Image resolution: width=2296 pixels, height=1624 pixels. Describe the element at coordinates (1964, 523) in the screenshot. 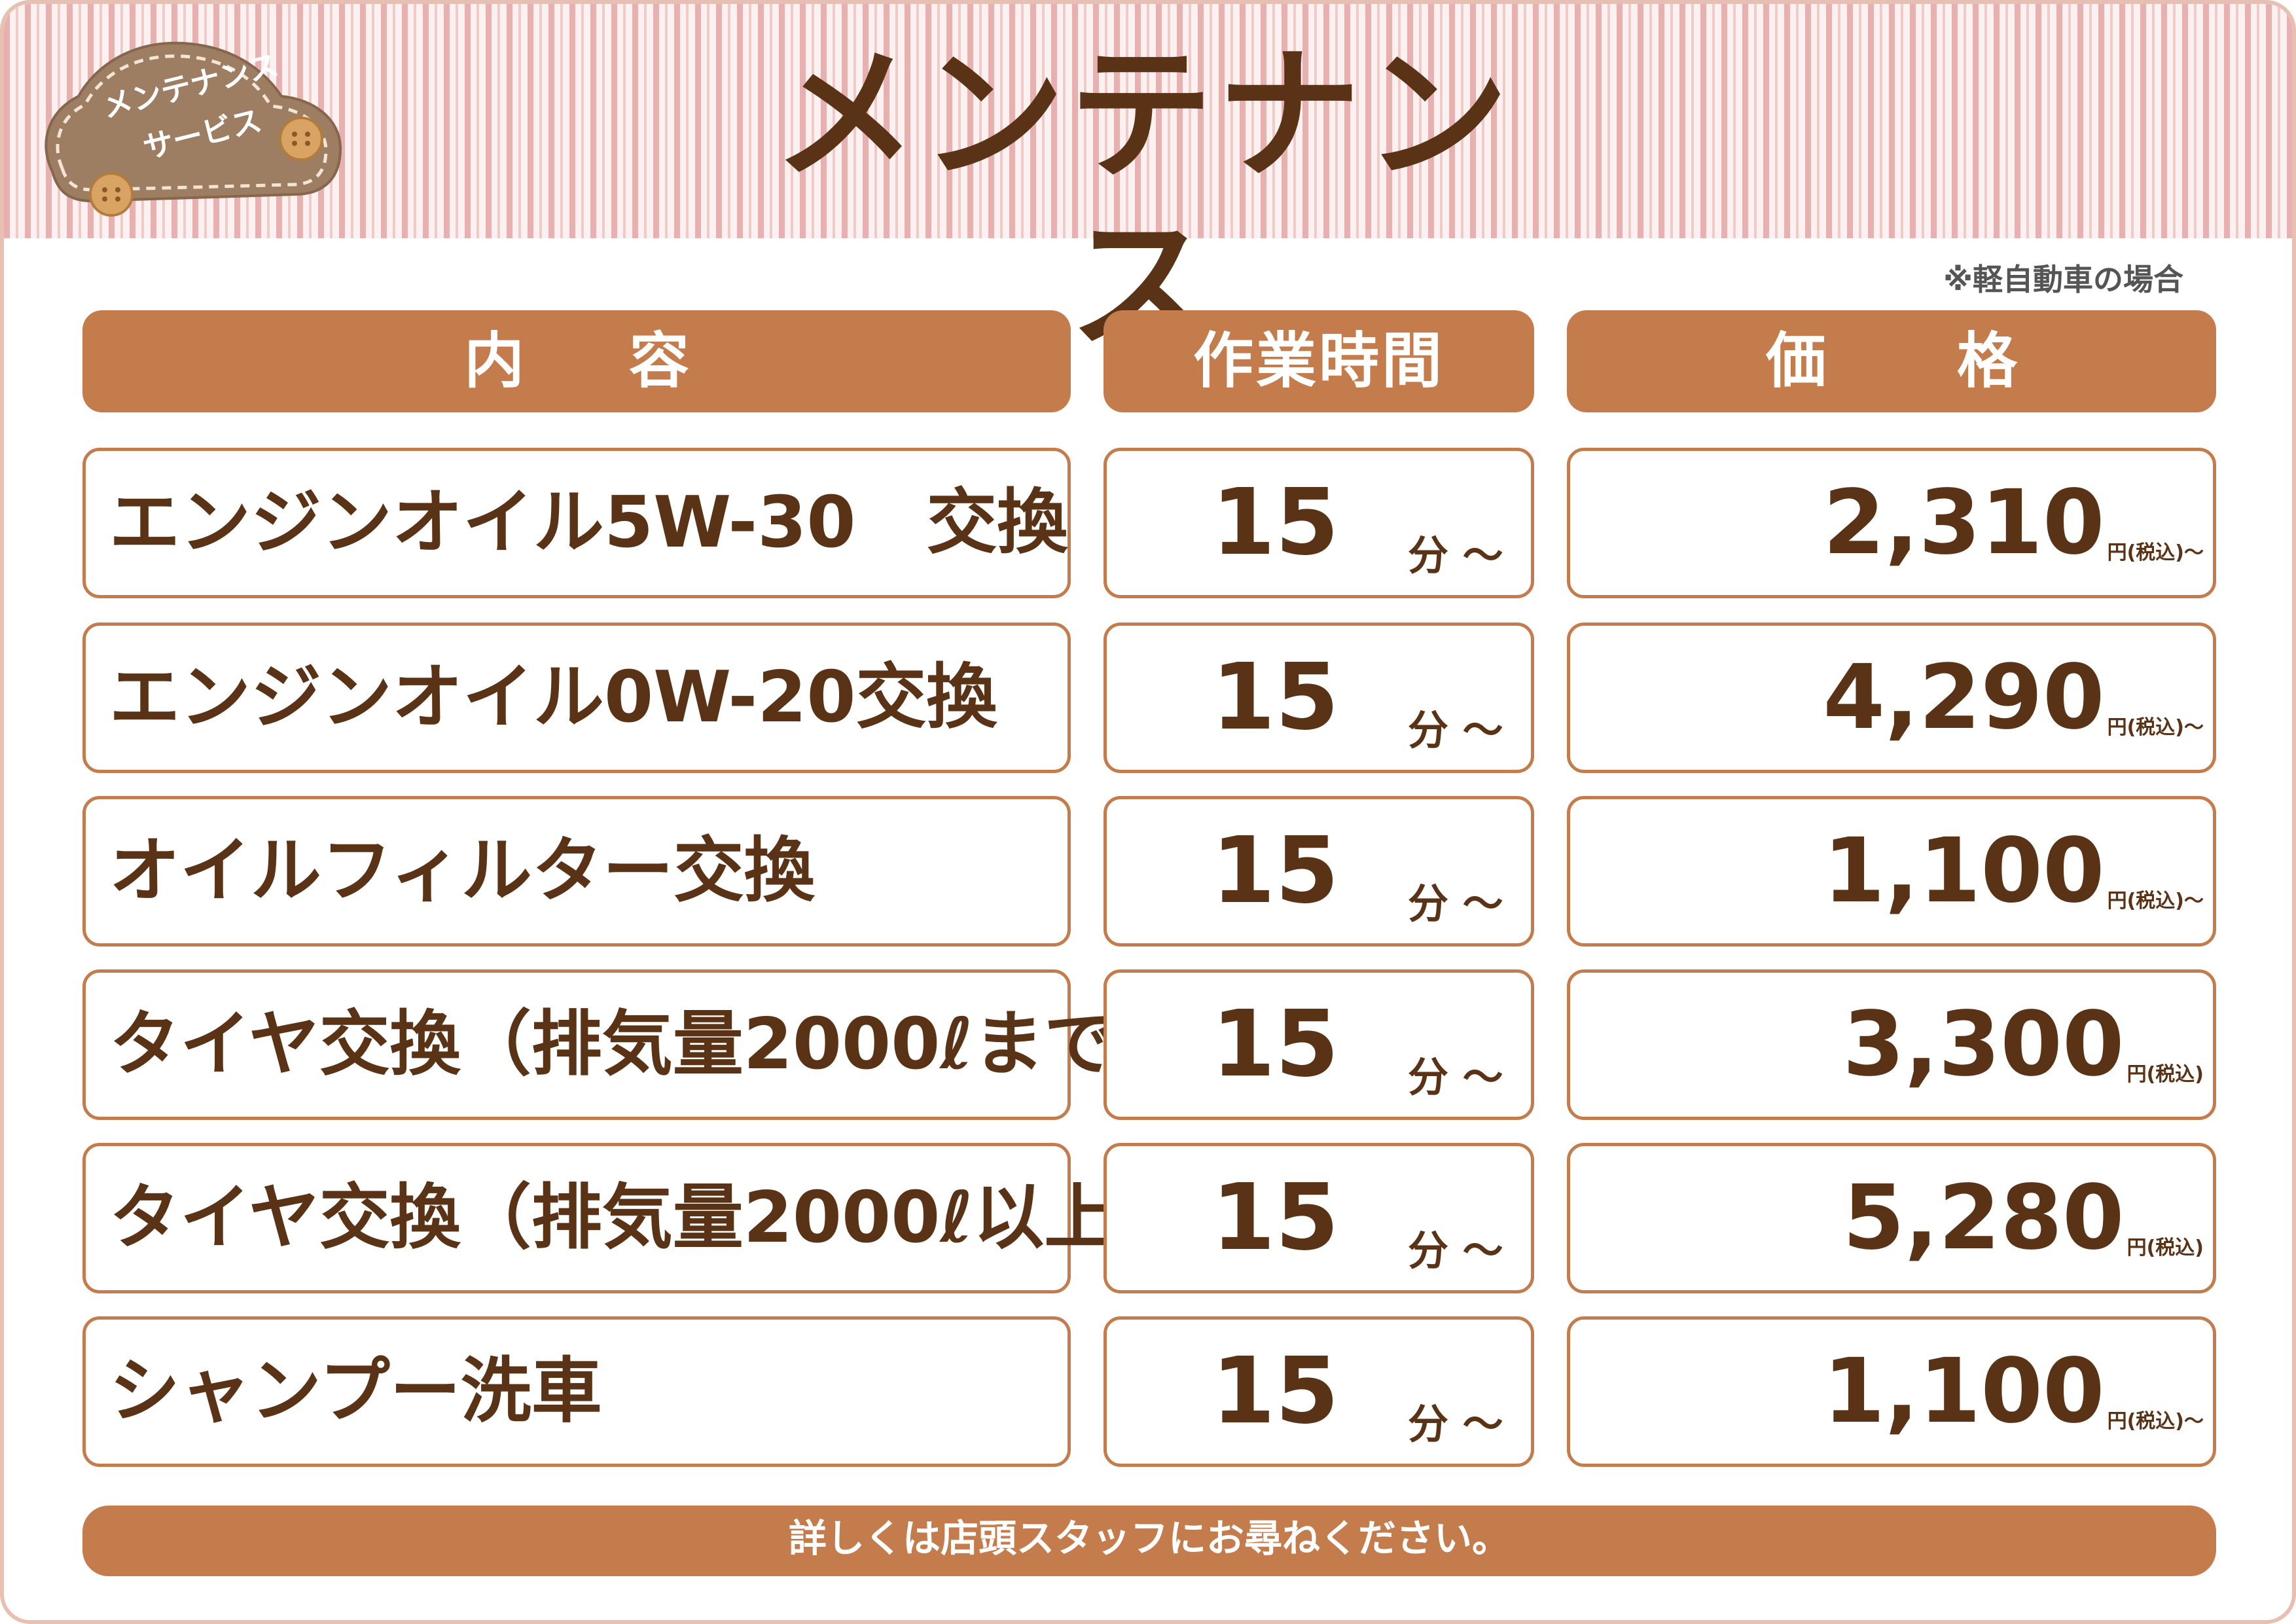

I see `row-1-price: 2,310` at that location.